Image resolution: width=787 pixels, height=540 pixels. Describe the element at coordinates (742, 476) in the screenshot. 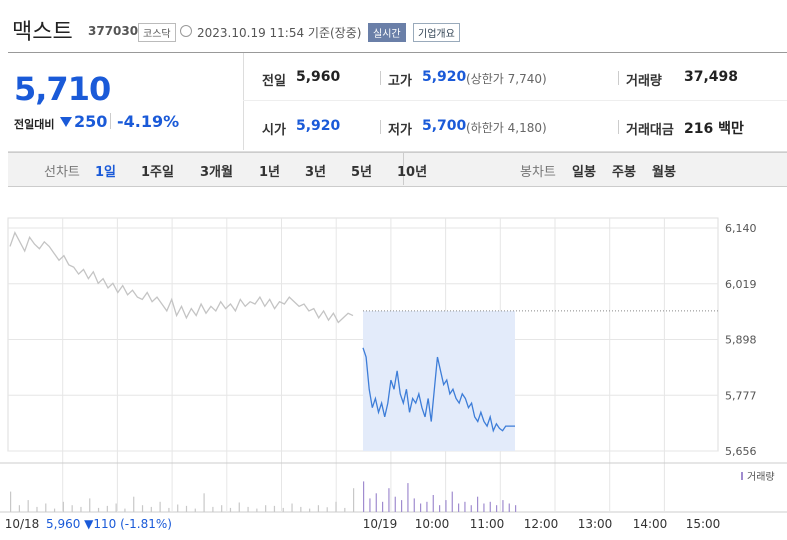

I see `volume-legend-swatch` at that location.